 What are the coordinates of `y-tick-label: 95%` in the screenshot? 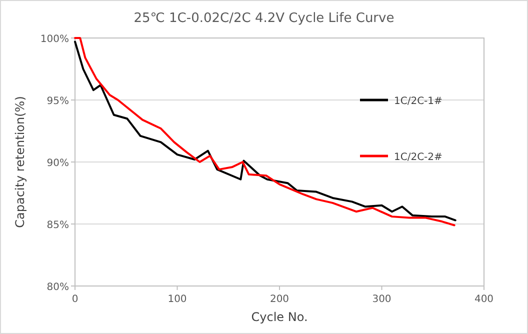 It's located at (57, 101).